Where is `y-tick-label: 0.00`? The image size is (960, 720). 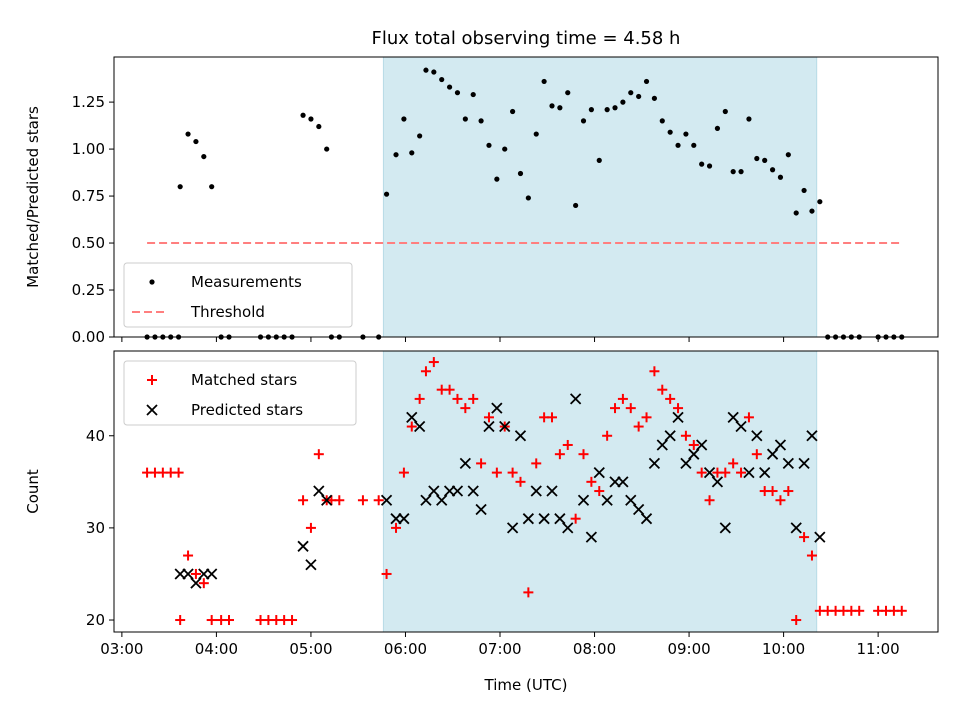
y-tick-label: 0.00 is located at coordinates (88, 337).